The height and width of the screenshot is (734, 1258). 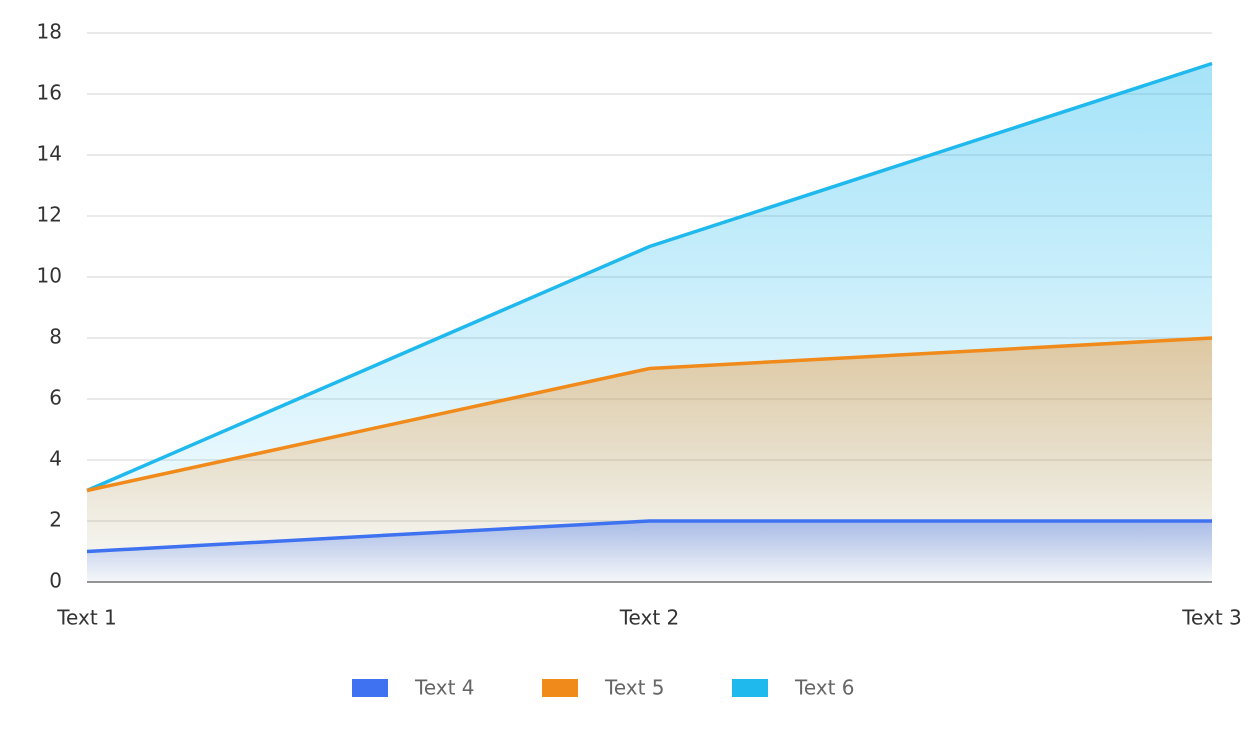 I want to click on legend-label: Text 4, so click(x=444, y=688).